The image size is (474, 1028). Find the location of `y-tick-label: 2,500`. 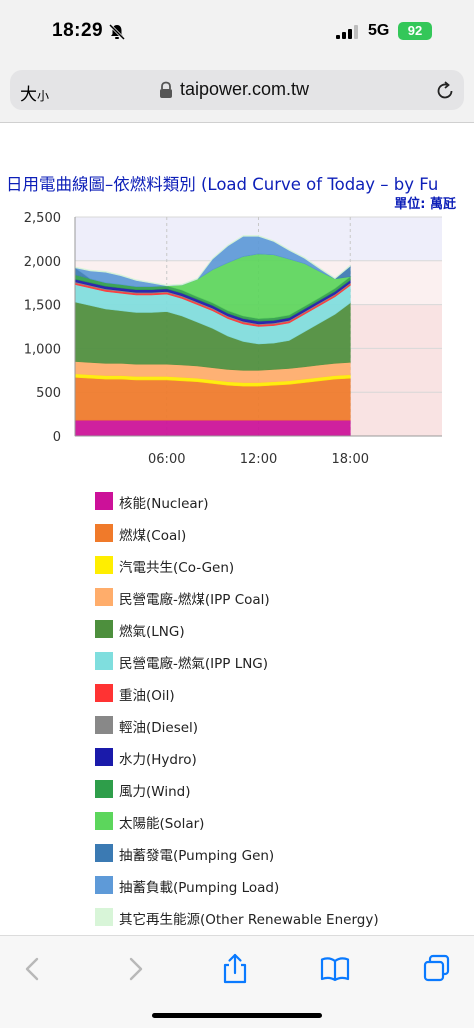

y-tick-label: 2,500 is located at coordinates (42, 218).